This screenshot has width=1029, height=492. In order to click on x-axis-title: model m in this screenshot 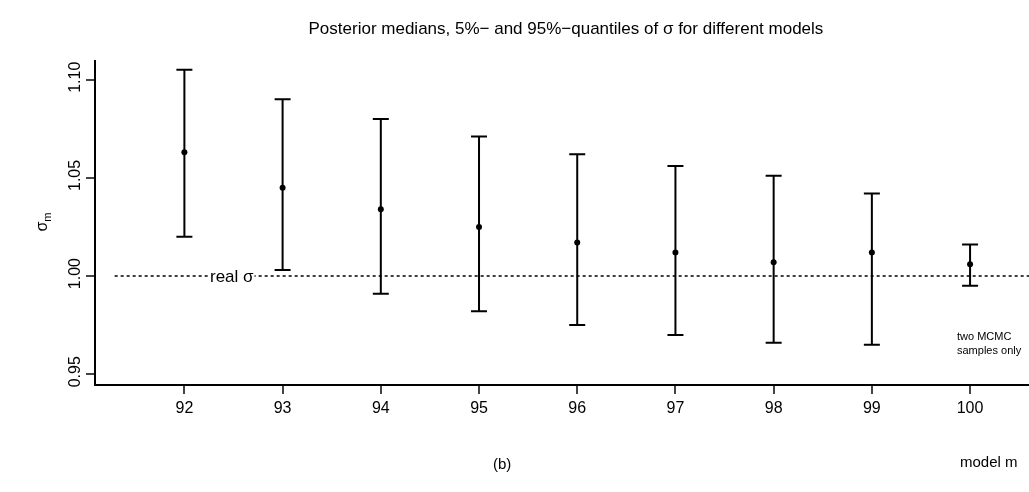, I will do `click(989, 461)`.